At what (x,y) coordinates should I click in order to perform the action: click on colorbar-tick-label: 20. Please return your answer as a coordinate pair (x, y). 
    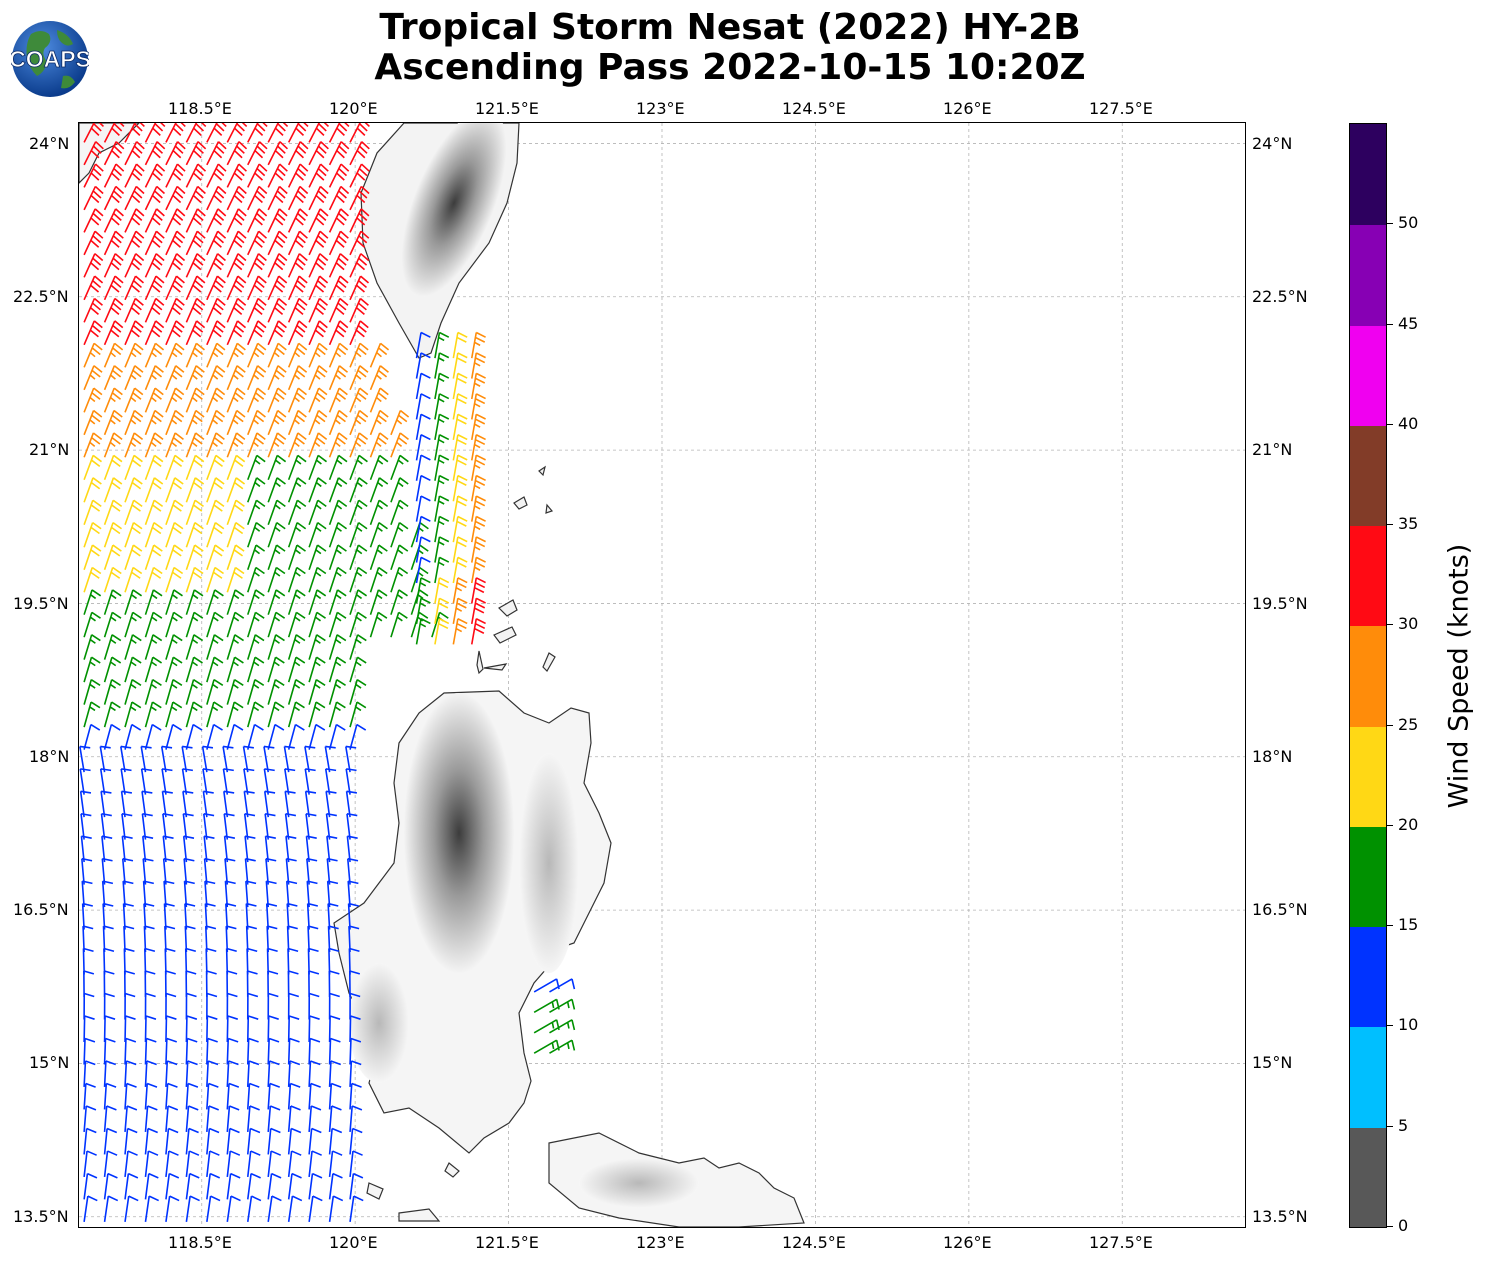
    Looking at the image, I should click on (1408, 824).